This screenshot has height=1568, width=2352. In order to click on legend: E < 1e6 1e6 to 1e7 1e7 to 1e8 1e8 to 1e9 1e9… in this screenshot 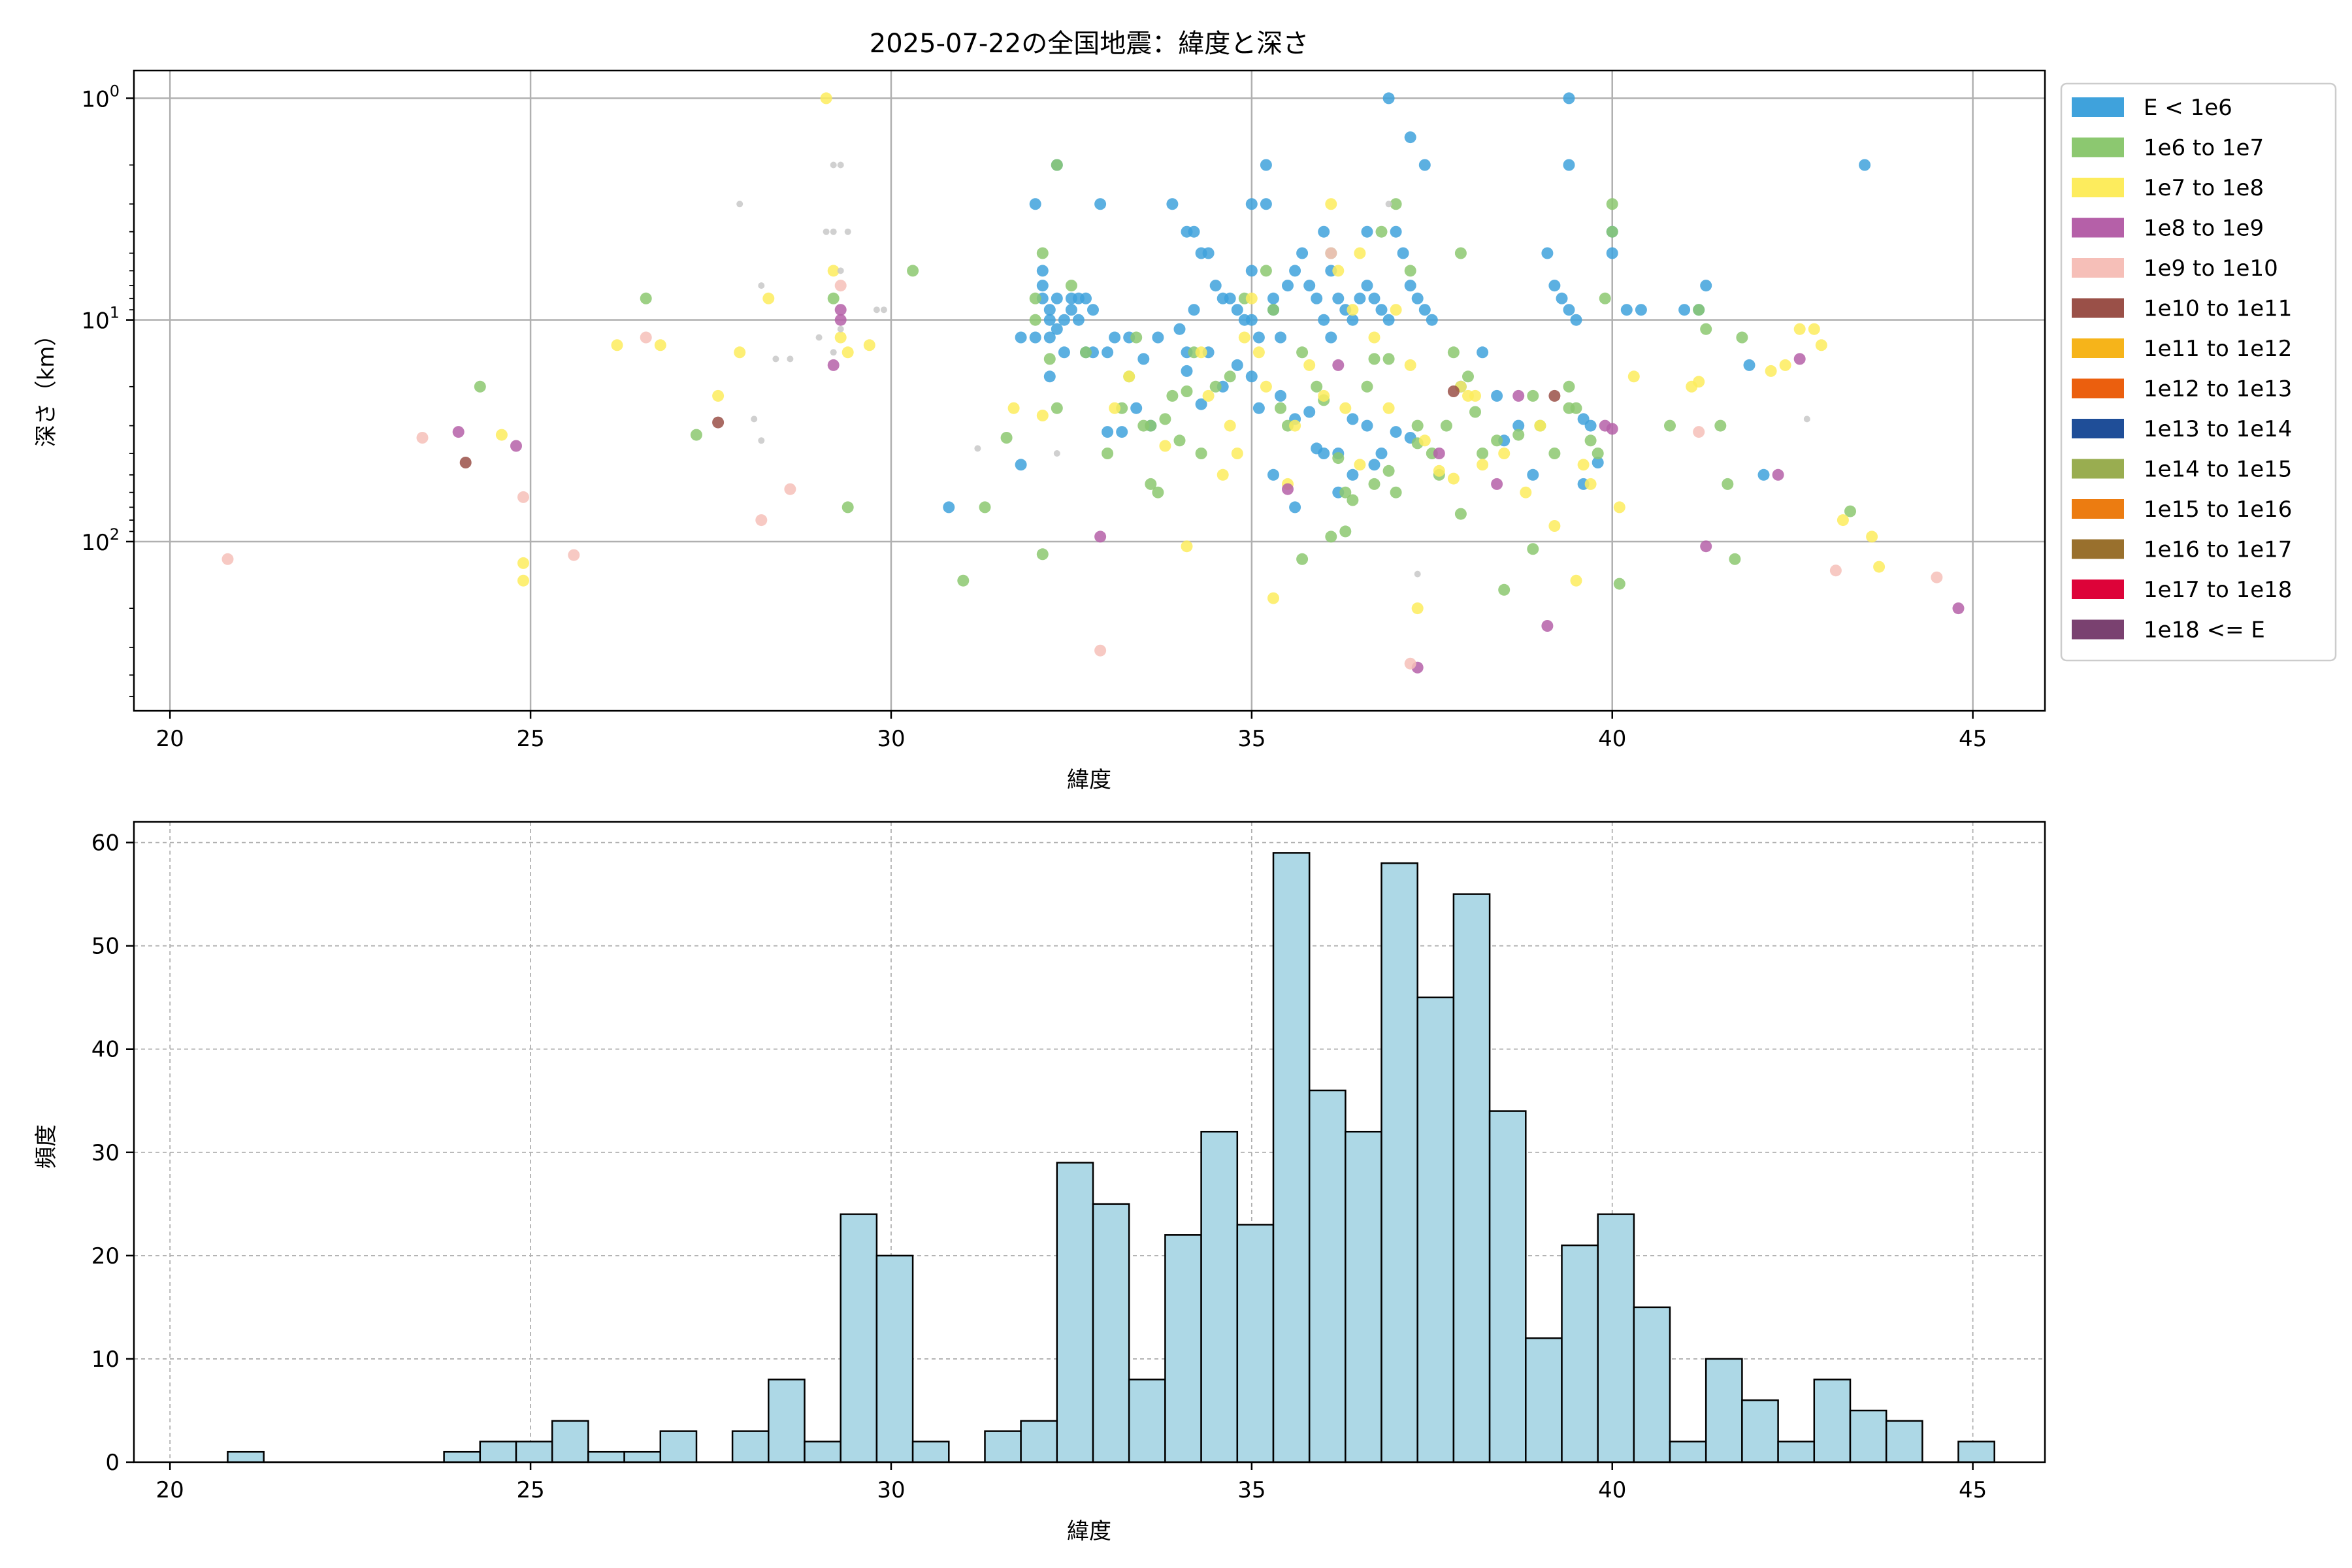, I will do `click(2198, 372)`.